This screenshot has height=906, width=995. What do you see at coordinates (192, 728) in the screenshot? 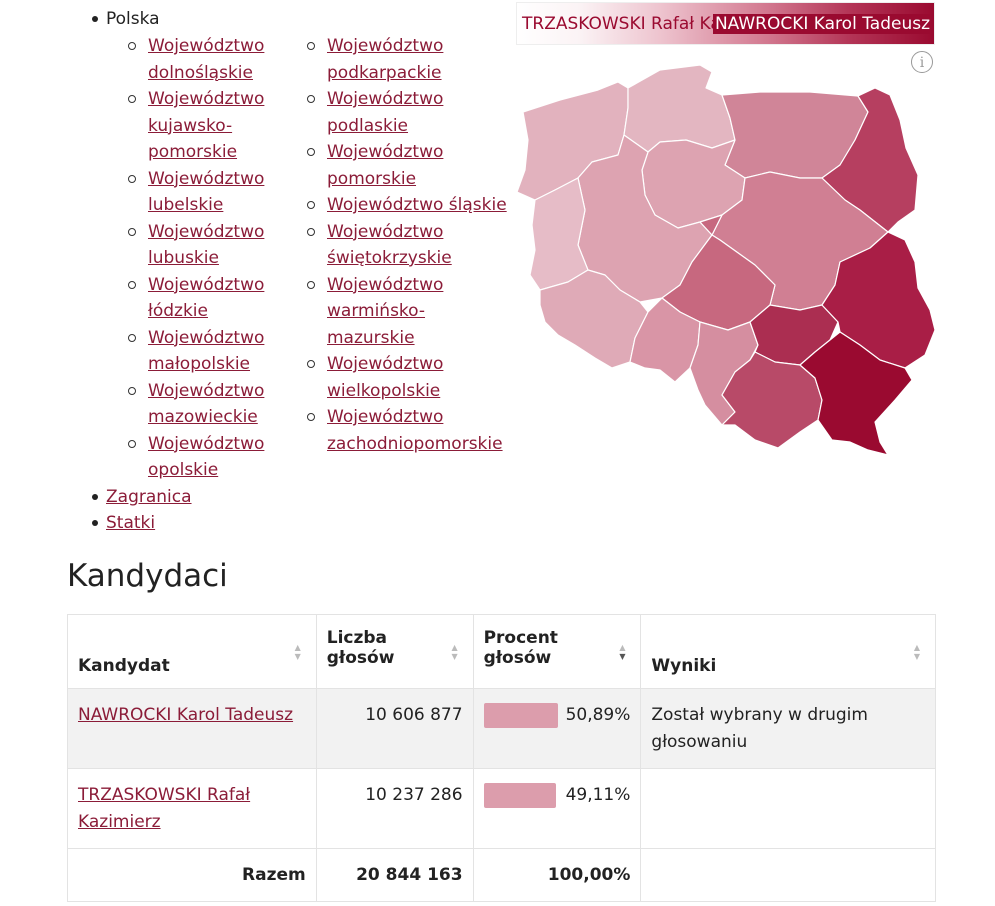
I see `candidate-cell: NAWROCKI Karol Tadeusz` at bounding box center [192, 728].